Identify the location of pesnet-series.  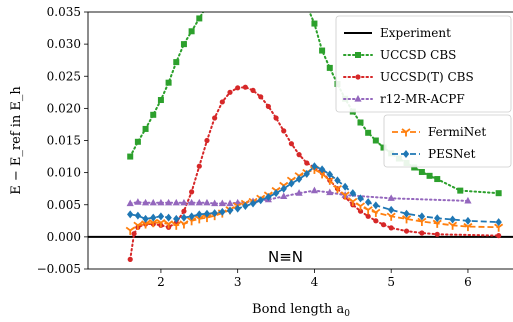
(314, 194).